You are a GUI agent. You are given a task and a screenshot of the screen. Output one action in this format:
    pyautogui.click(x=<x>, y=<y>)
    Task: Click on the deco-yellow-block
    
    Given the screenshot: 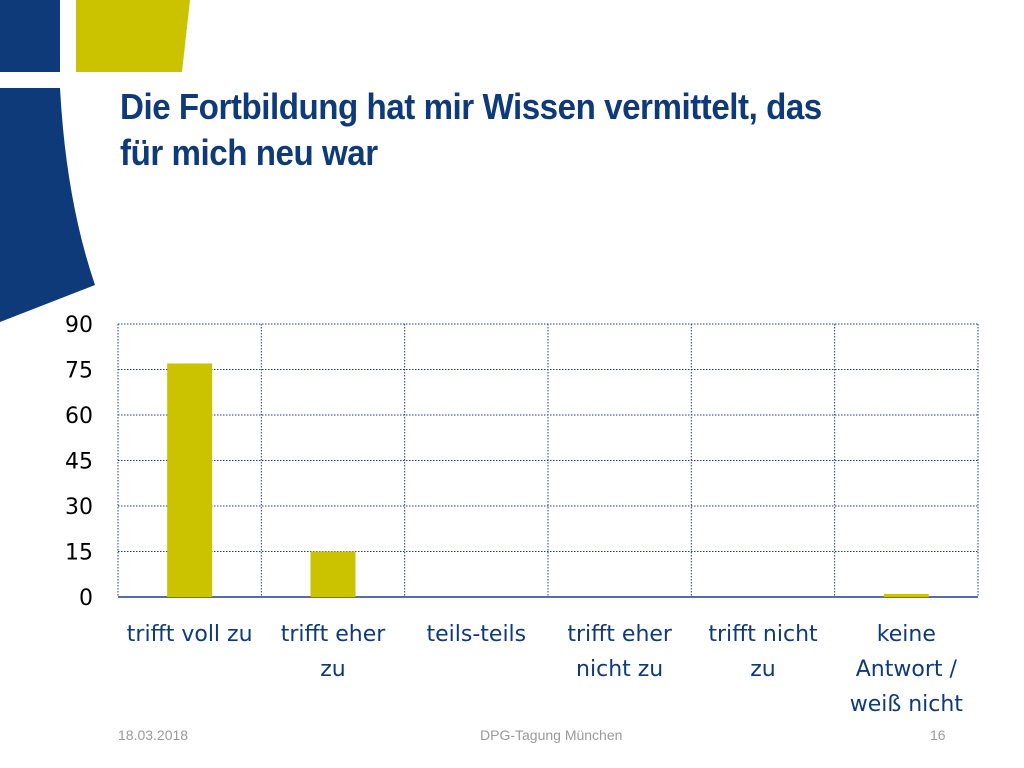 What is the action you would take?
    pyautogui.click(x=133, y=36)
    